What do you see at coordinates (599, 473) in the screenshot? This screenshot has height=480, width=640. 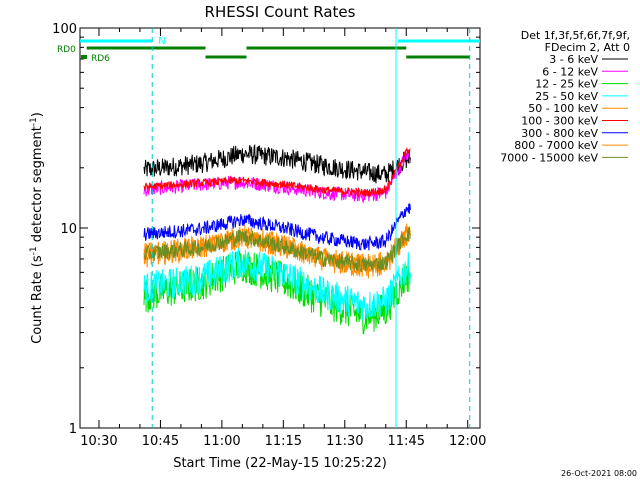 I see `footer-date: 26-Oct-2021 08:00` at bounding box center [599, 473].